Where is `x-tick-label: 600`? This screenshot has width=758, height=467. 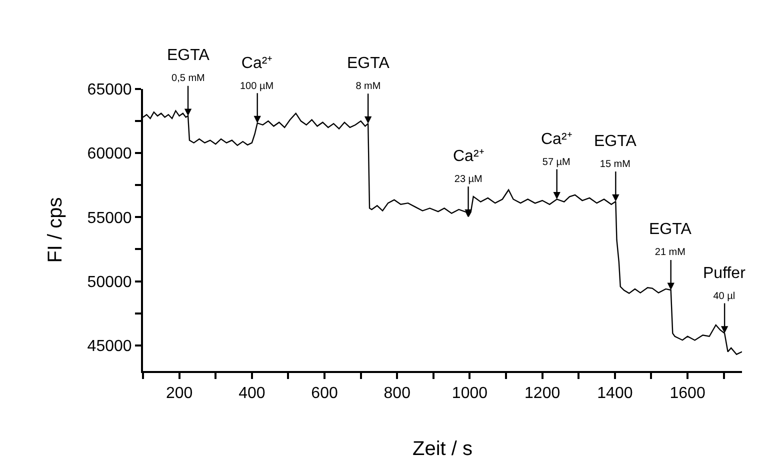 x-tick-label: 600 is located at coordinates (324, 393).